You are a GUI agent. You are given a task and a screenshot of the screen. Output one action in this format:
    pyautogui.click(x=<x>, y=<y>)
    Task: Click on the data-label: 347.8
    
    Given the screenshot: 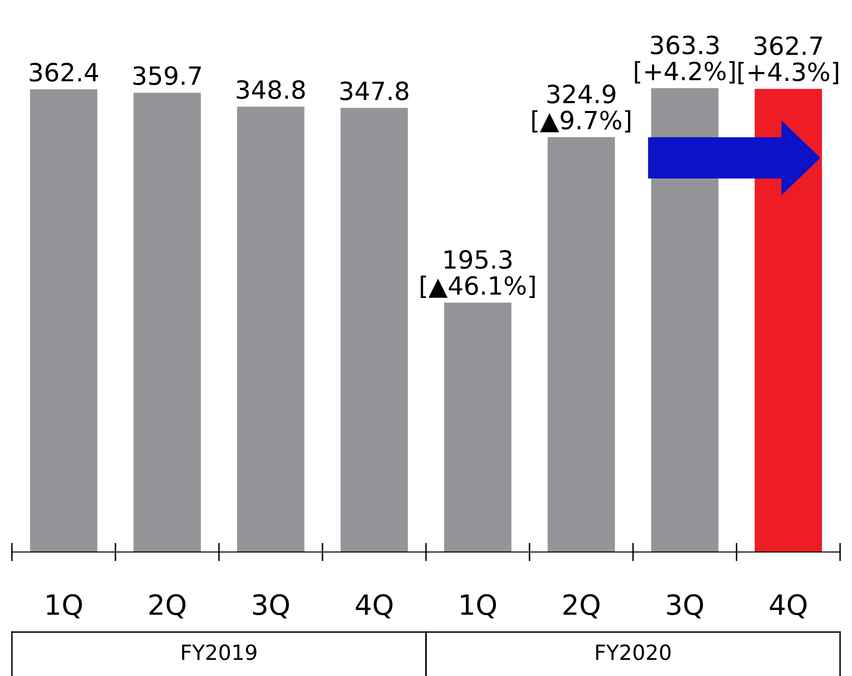 What is the action you would take?
    pyautogui.click(x=374, y=90)
    